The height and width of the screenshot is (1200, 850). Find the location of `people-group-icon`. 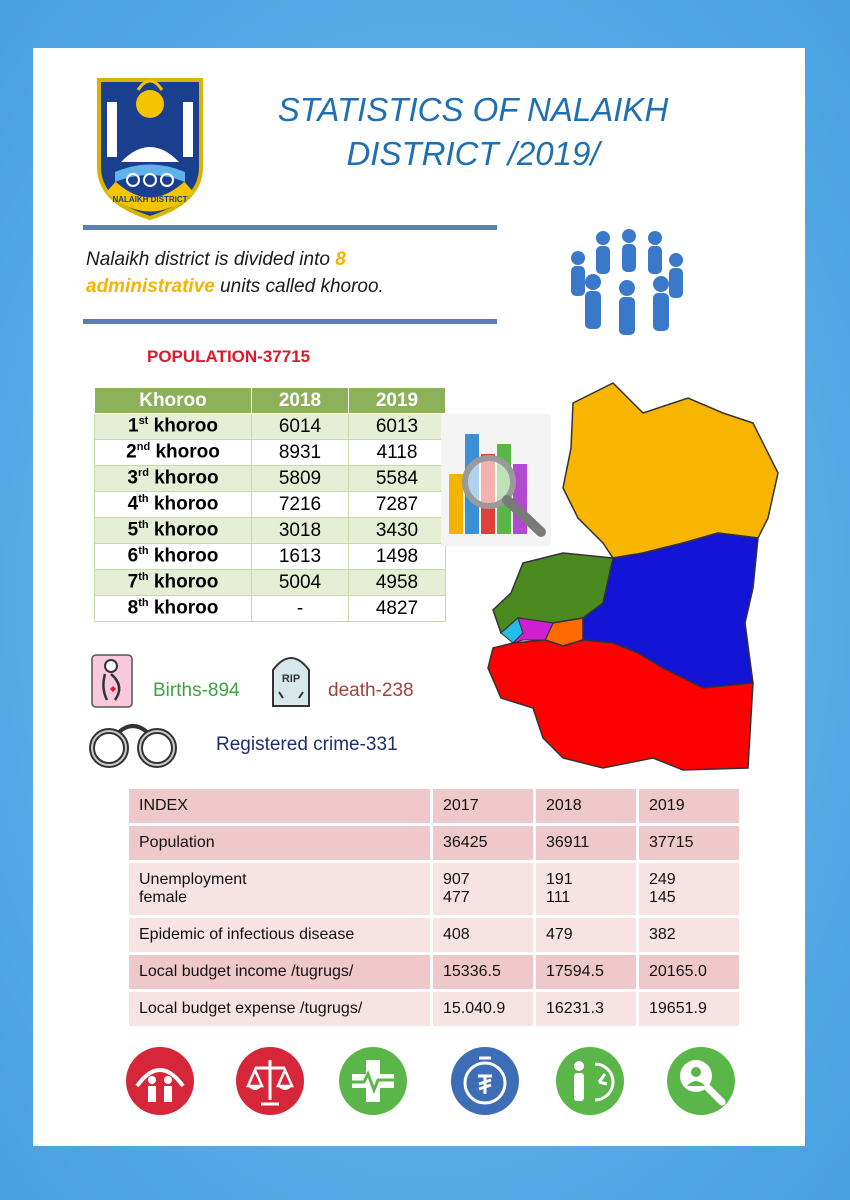

people-group-icon is located at coordinates (627, 282).